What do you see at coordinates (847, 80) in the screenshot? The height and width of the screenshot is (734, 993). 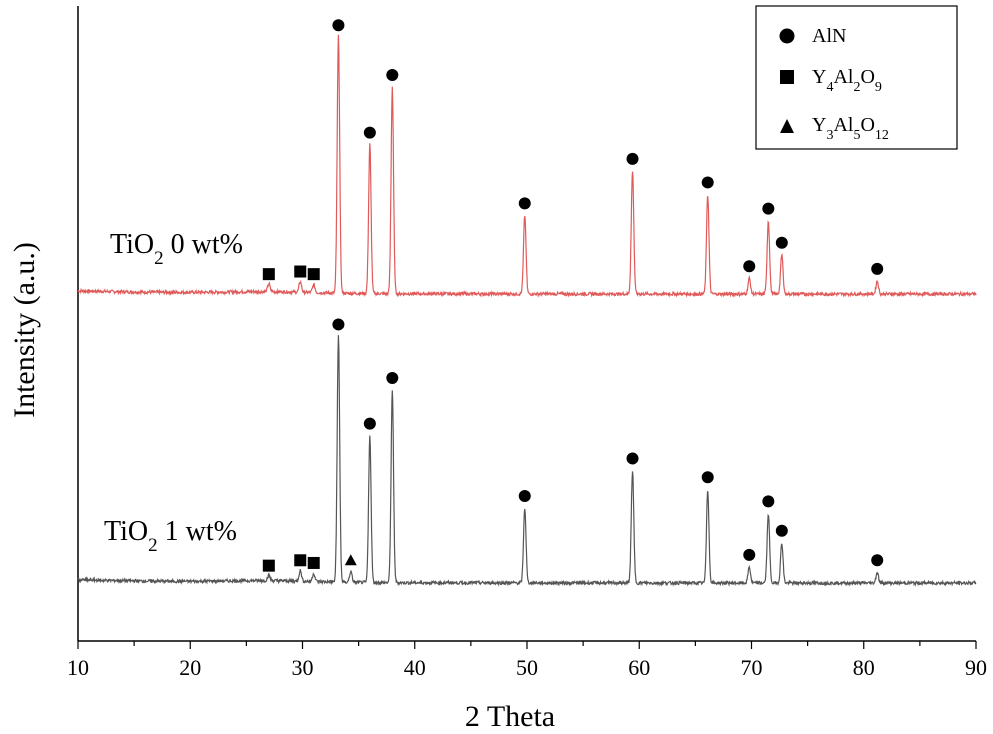 I see `legend-label-y4al2o9: Y4Al2O9` at bounding box center [847, 80].